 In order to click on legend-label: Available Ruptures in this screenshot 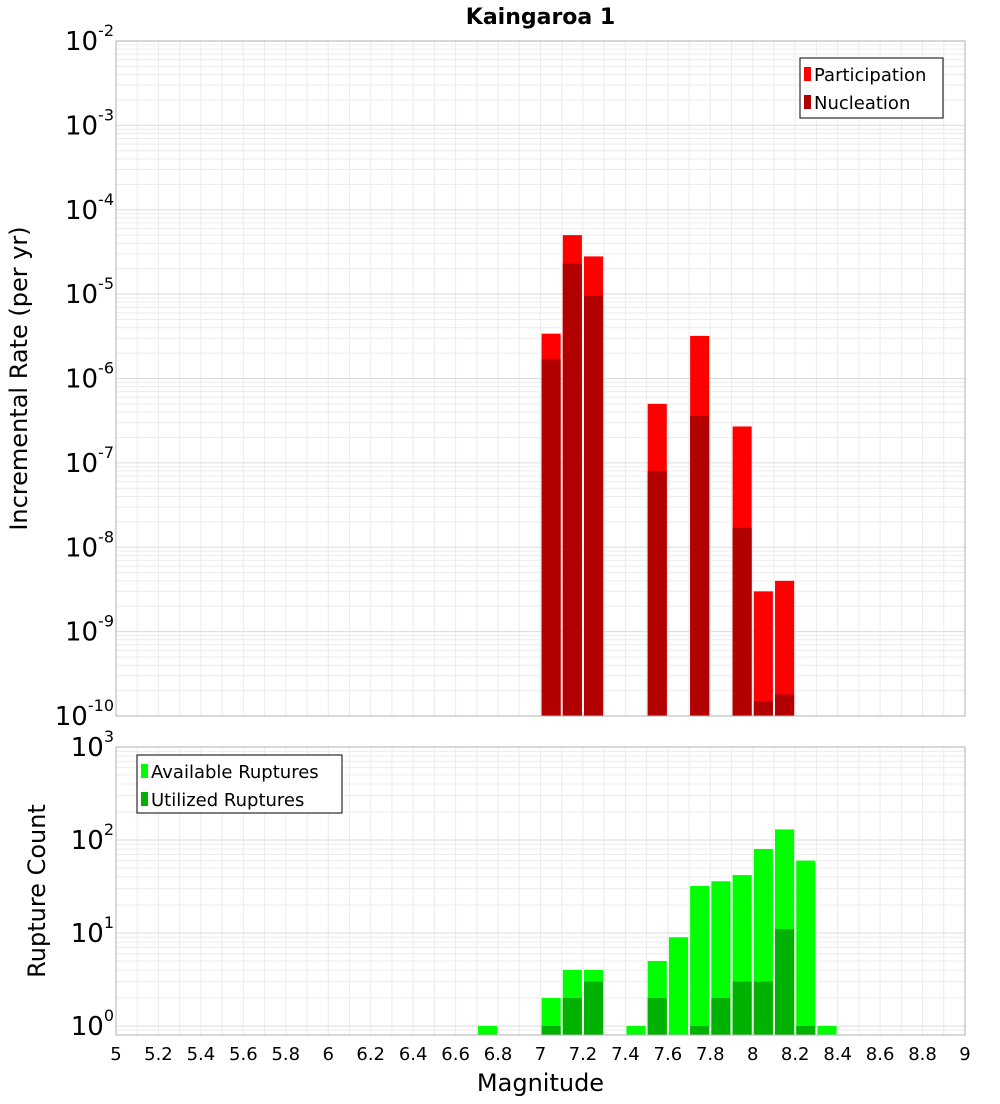, I will do `click(235, 772)`.